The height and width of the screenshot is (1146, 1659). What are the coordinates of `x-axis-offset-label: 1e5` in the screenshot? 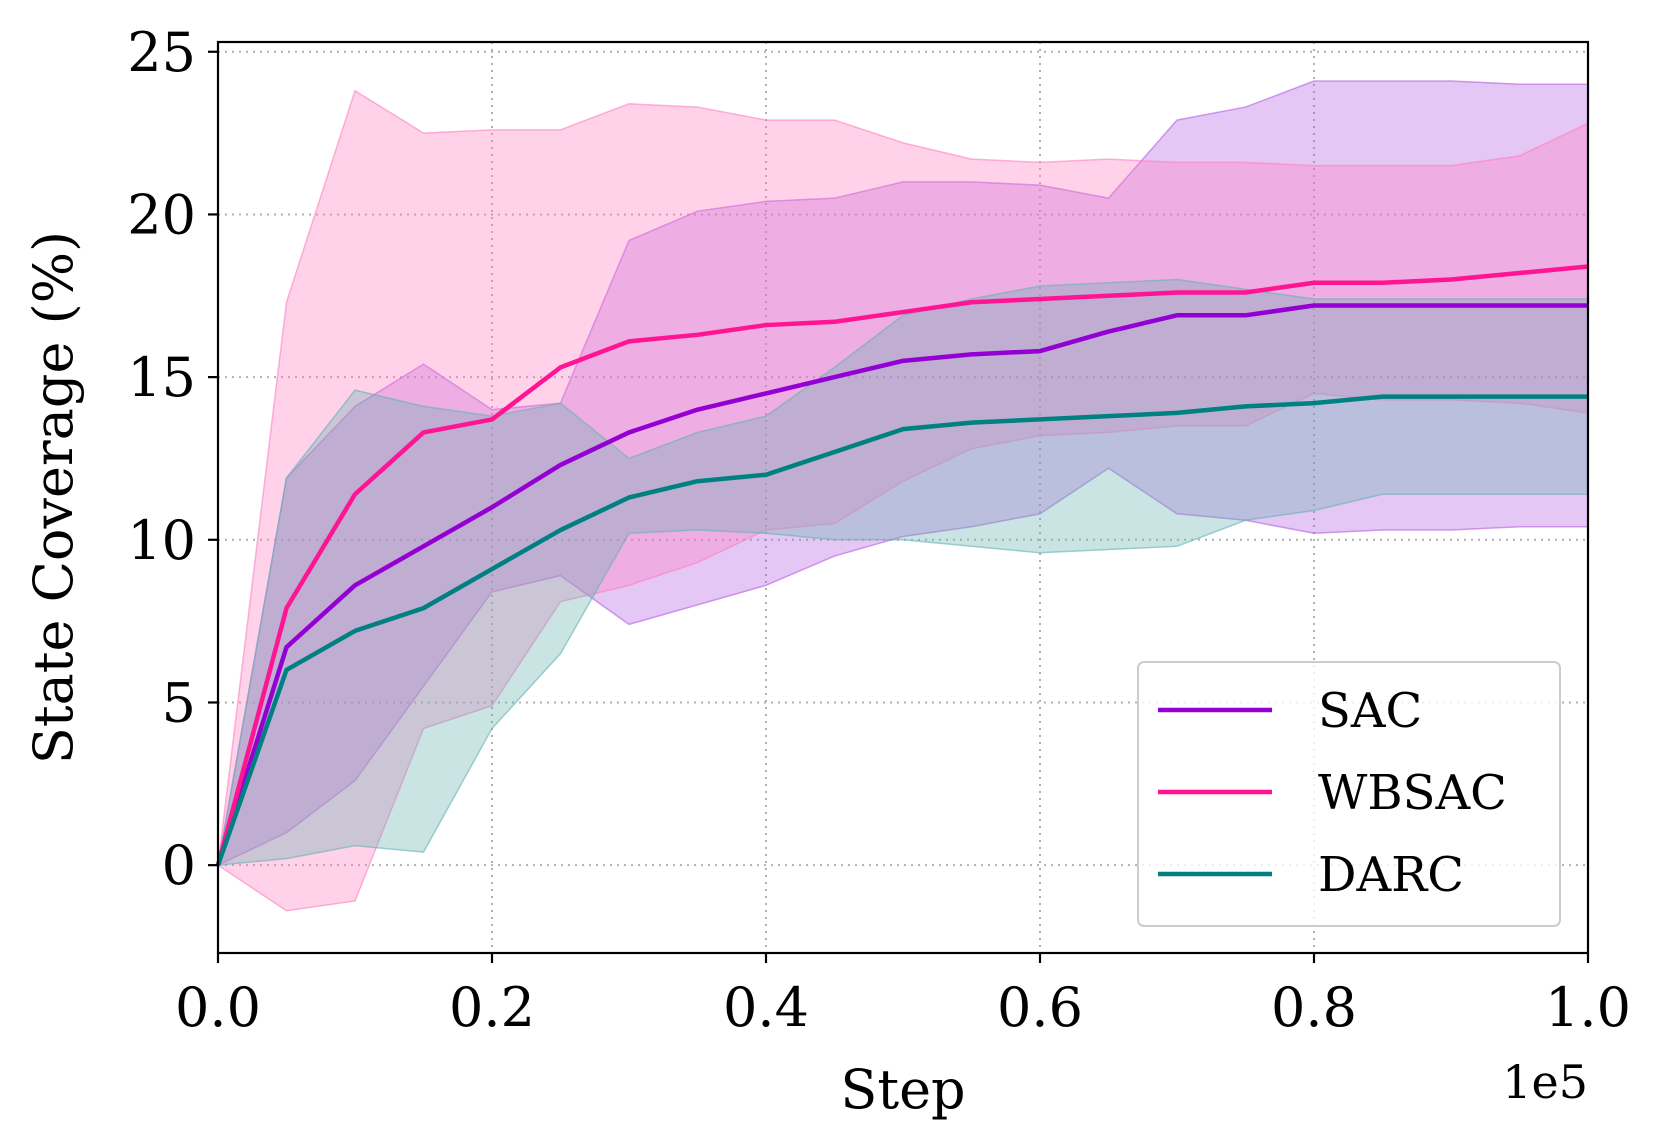 It's located at (1545, 1082).